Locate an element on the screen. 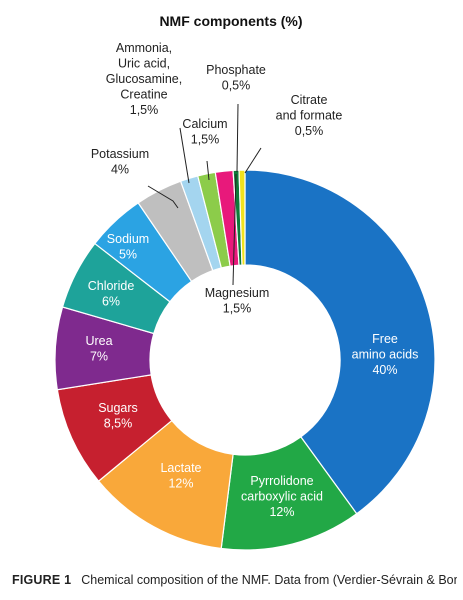 This screenshot has height=600, width=463. label-phosphate: Phosphate 0,5% is located at coordinates (236, 78).